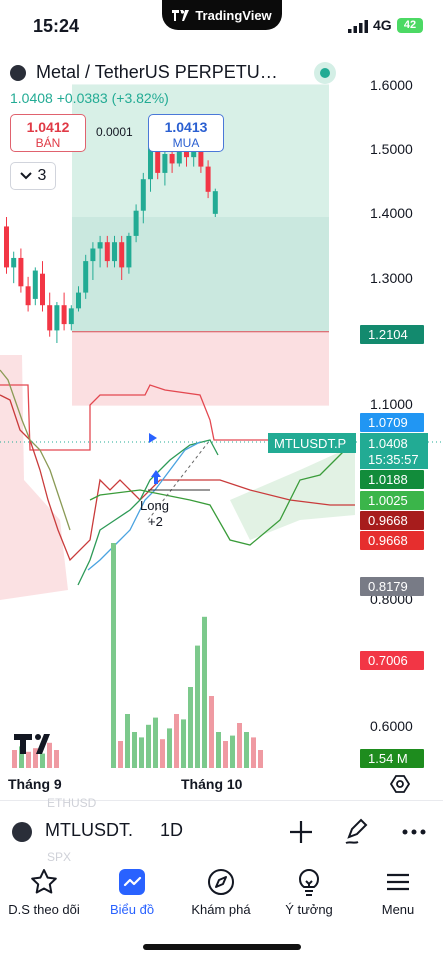 The image size is (443, 960). What do you see at coordinates (31, 98) in the screenshot?
I see `last-price: 1.0408` at bounding box center [31, 98].